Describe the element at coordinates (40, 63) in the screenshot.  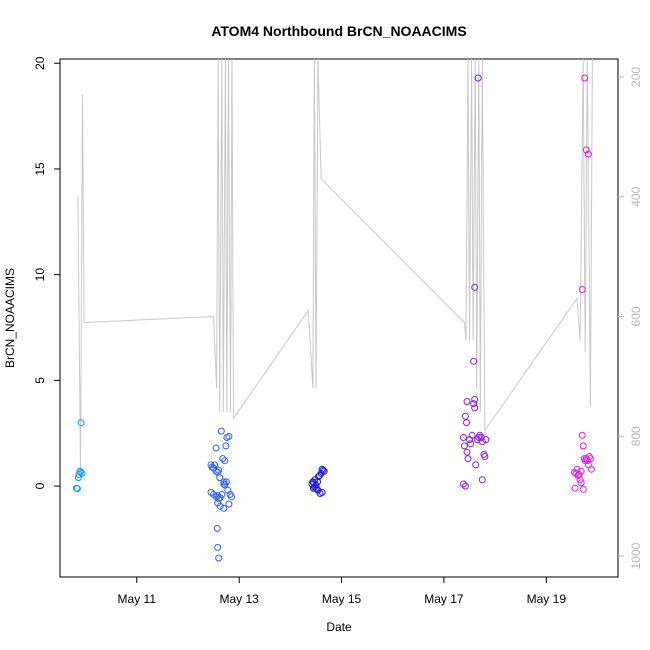
I see `y-tick-label: 20` at that location.